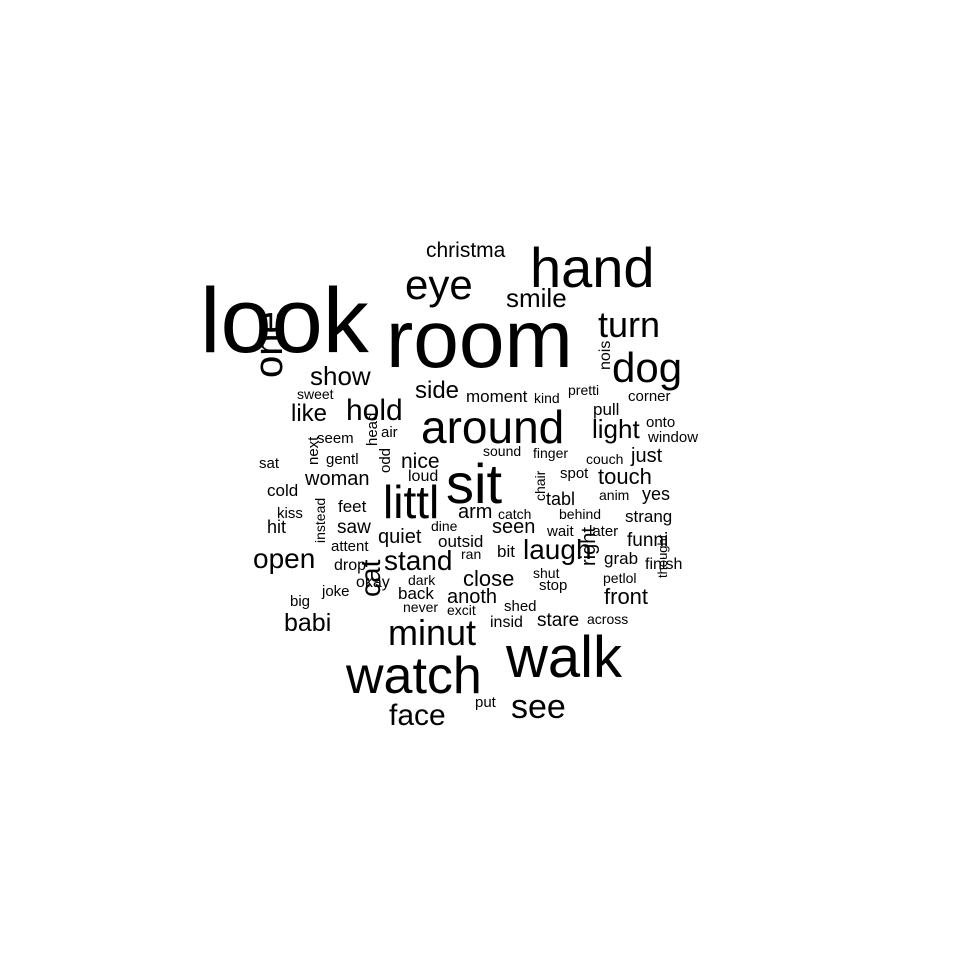 This screenshot has height=960, width=960. I want to click on word-tabl: tabl, so click(560, 499).